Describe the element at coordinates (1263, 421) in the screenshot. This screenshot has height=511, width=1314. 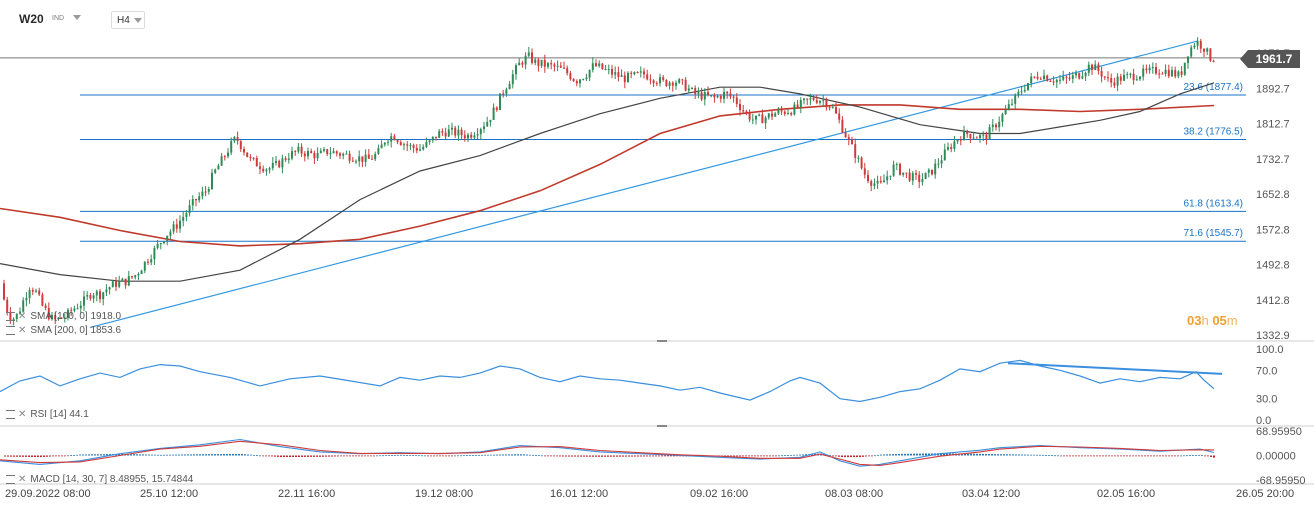
I see `rsi-tick-label: 0.0` at that location.